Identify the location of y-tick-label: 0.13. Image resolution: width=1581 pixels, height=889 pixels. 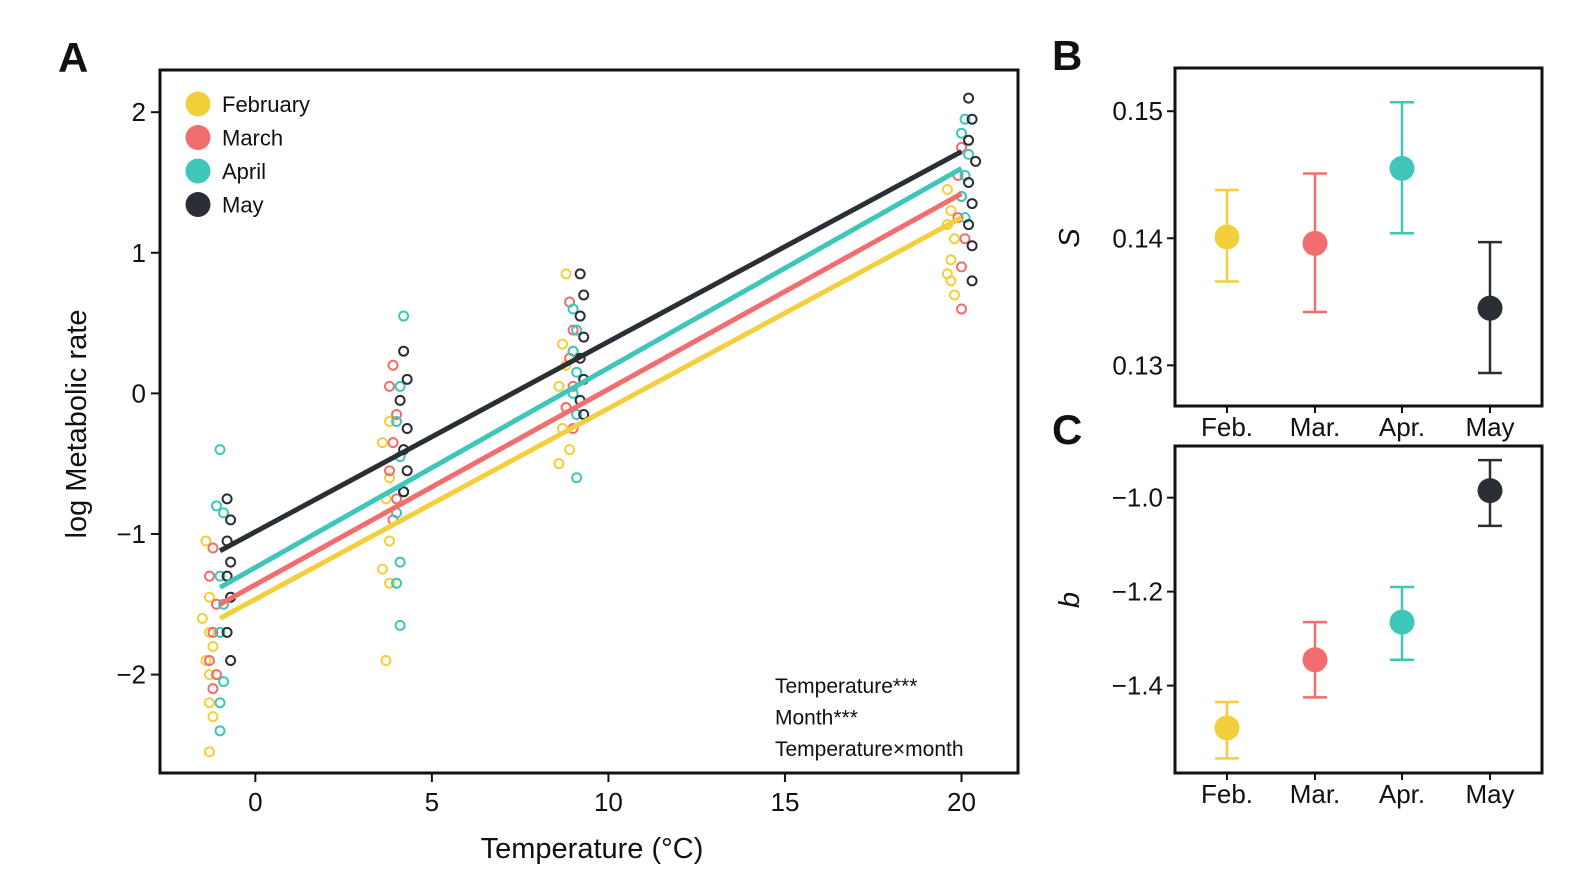
(1137, 365).